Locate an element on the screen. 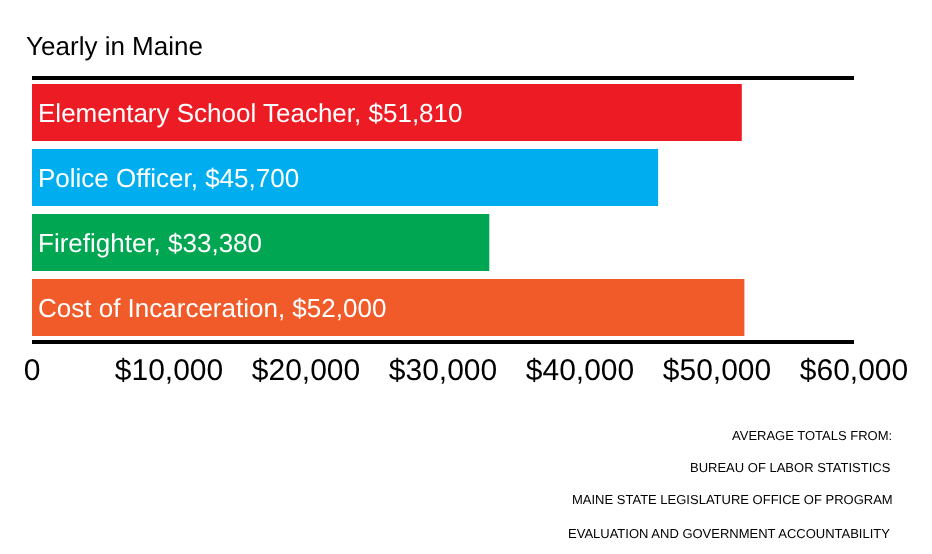  data-label: Cost of Incarceration, $52,000 is located at coordinates (212, 307).